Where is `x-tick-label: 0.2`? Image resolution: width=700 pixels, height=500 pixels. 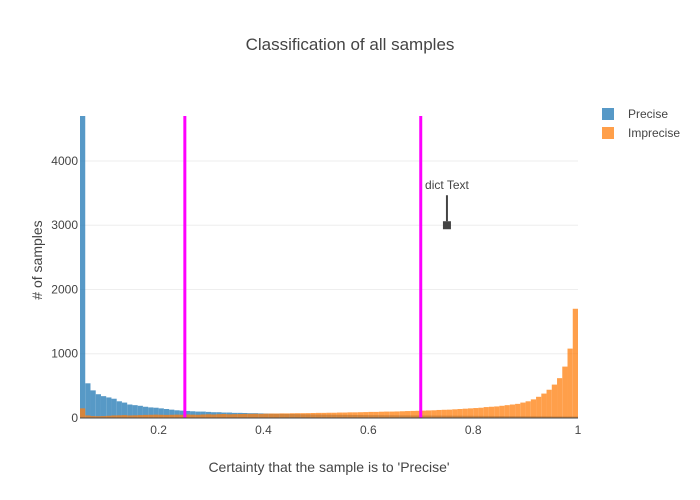 x-tick-label: 0.2 is located at coordinates (158, 430).